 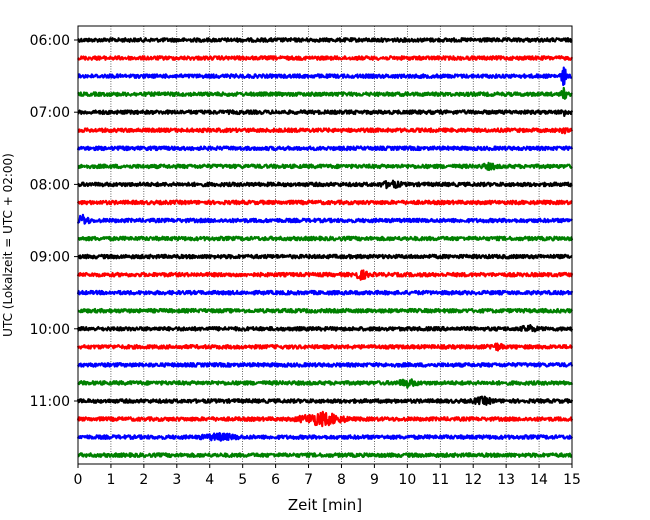 What do you see at coordinates (78, 480) in the screenshot?
I see `x-tick-label: 0` at bounding box center [78, 480].